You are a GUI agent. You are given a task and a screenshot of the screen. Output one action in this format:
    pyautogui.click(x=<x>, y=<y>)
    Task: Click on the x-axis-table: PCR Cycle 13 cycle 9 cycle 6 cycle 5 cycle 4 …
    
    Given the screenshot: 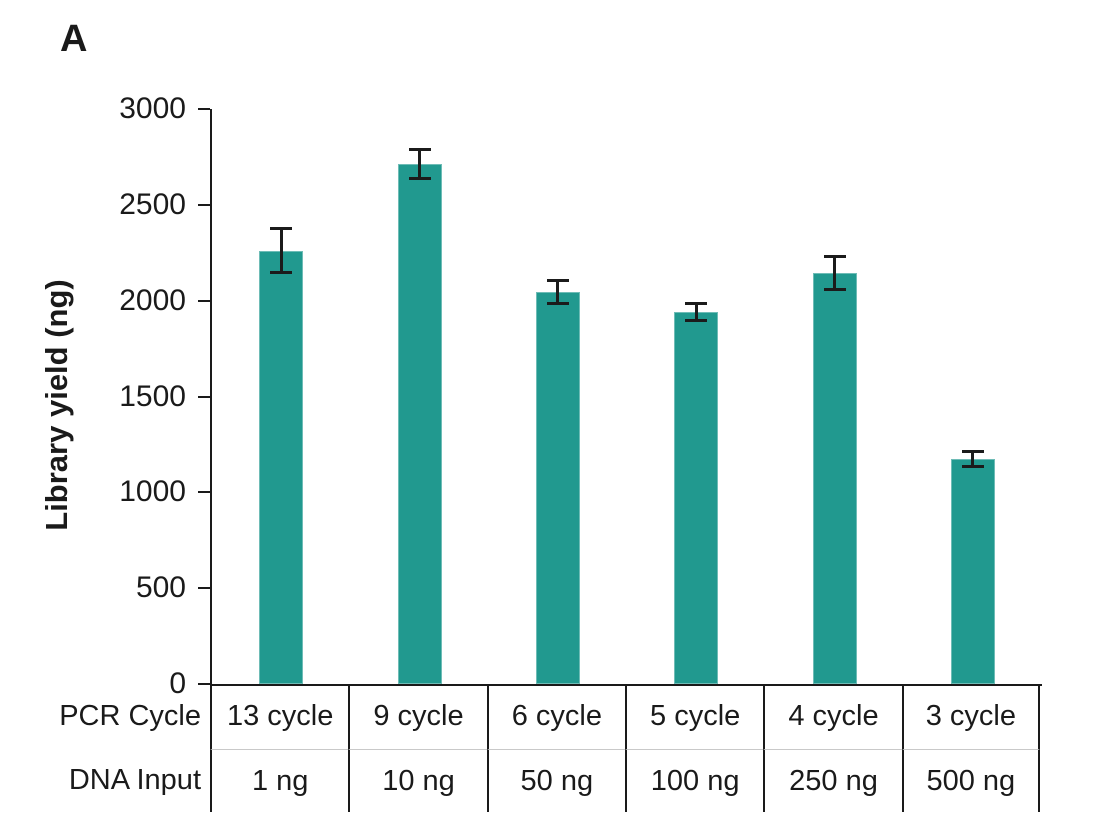 What is the action you would take?
    pyautogui.click(x=520, y=748)
    